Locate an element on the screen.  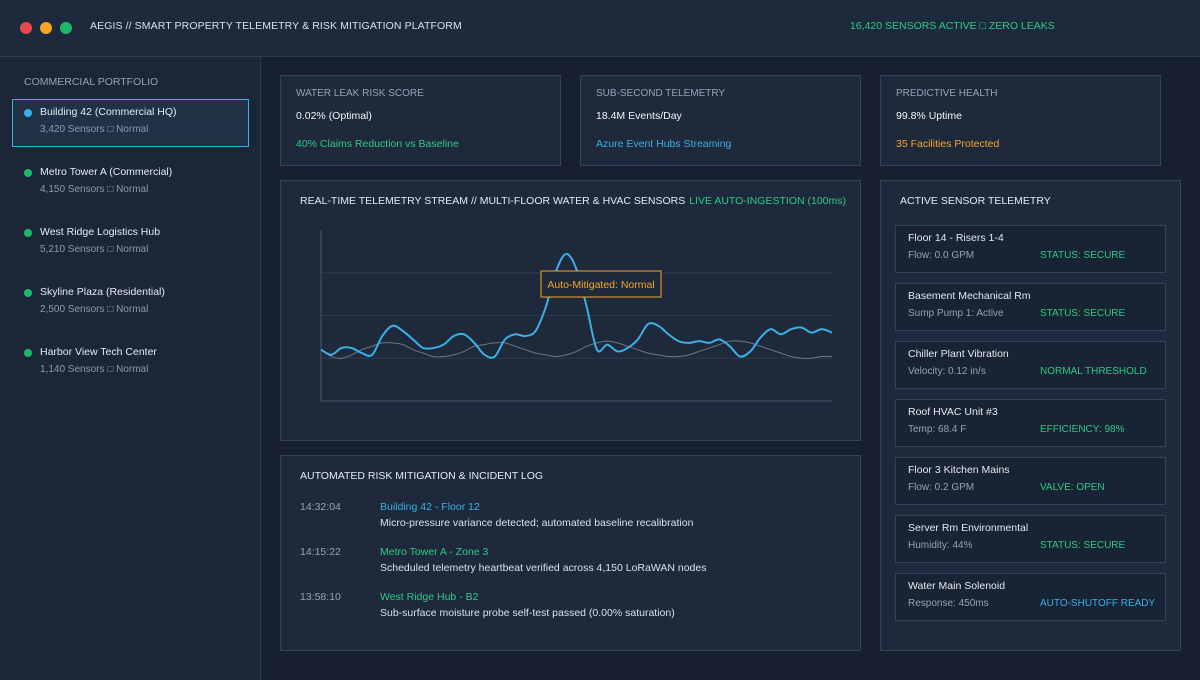
sensor-name: Water Main Solenoid is located at coordinates (957, 586).